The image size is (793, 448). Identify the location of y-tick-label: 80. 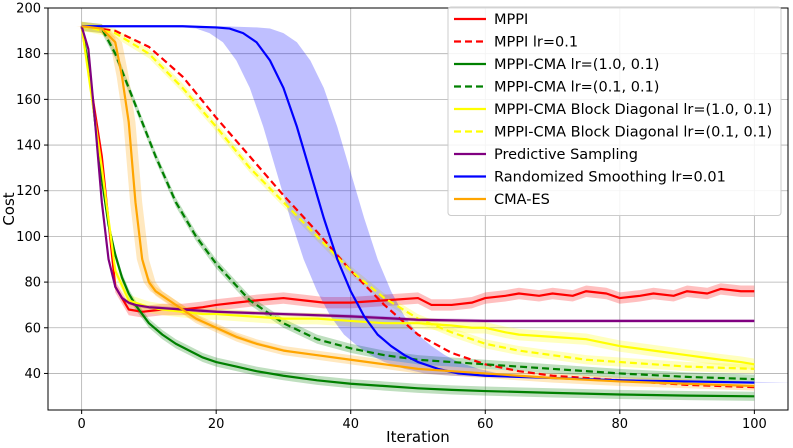
(32, 283).